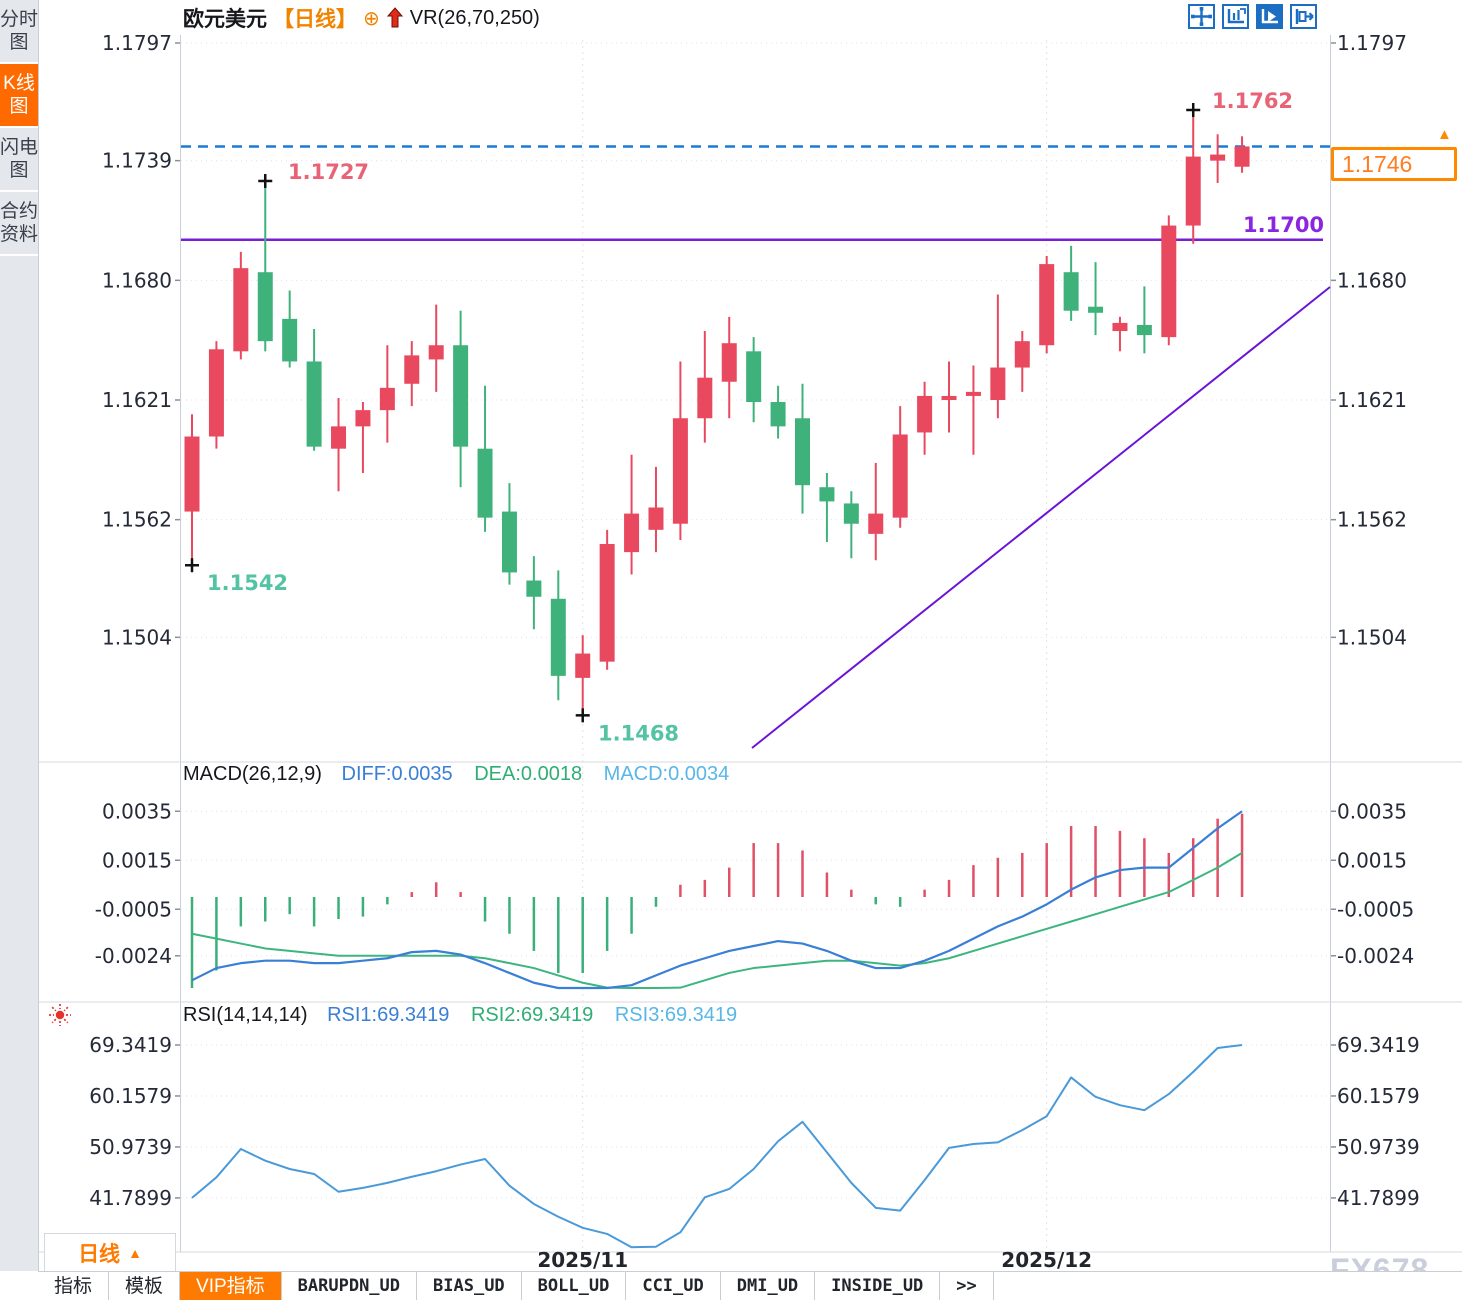  What do you see at coordinates (469, 1286) in the screenshot?
I see `bottom-tab-BIAS_UD: BIAS_UD` at bounding box center [469, 1286].